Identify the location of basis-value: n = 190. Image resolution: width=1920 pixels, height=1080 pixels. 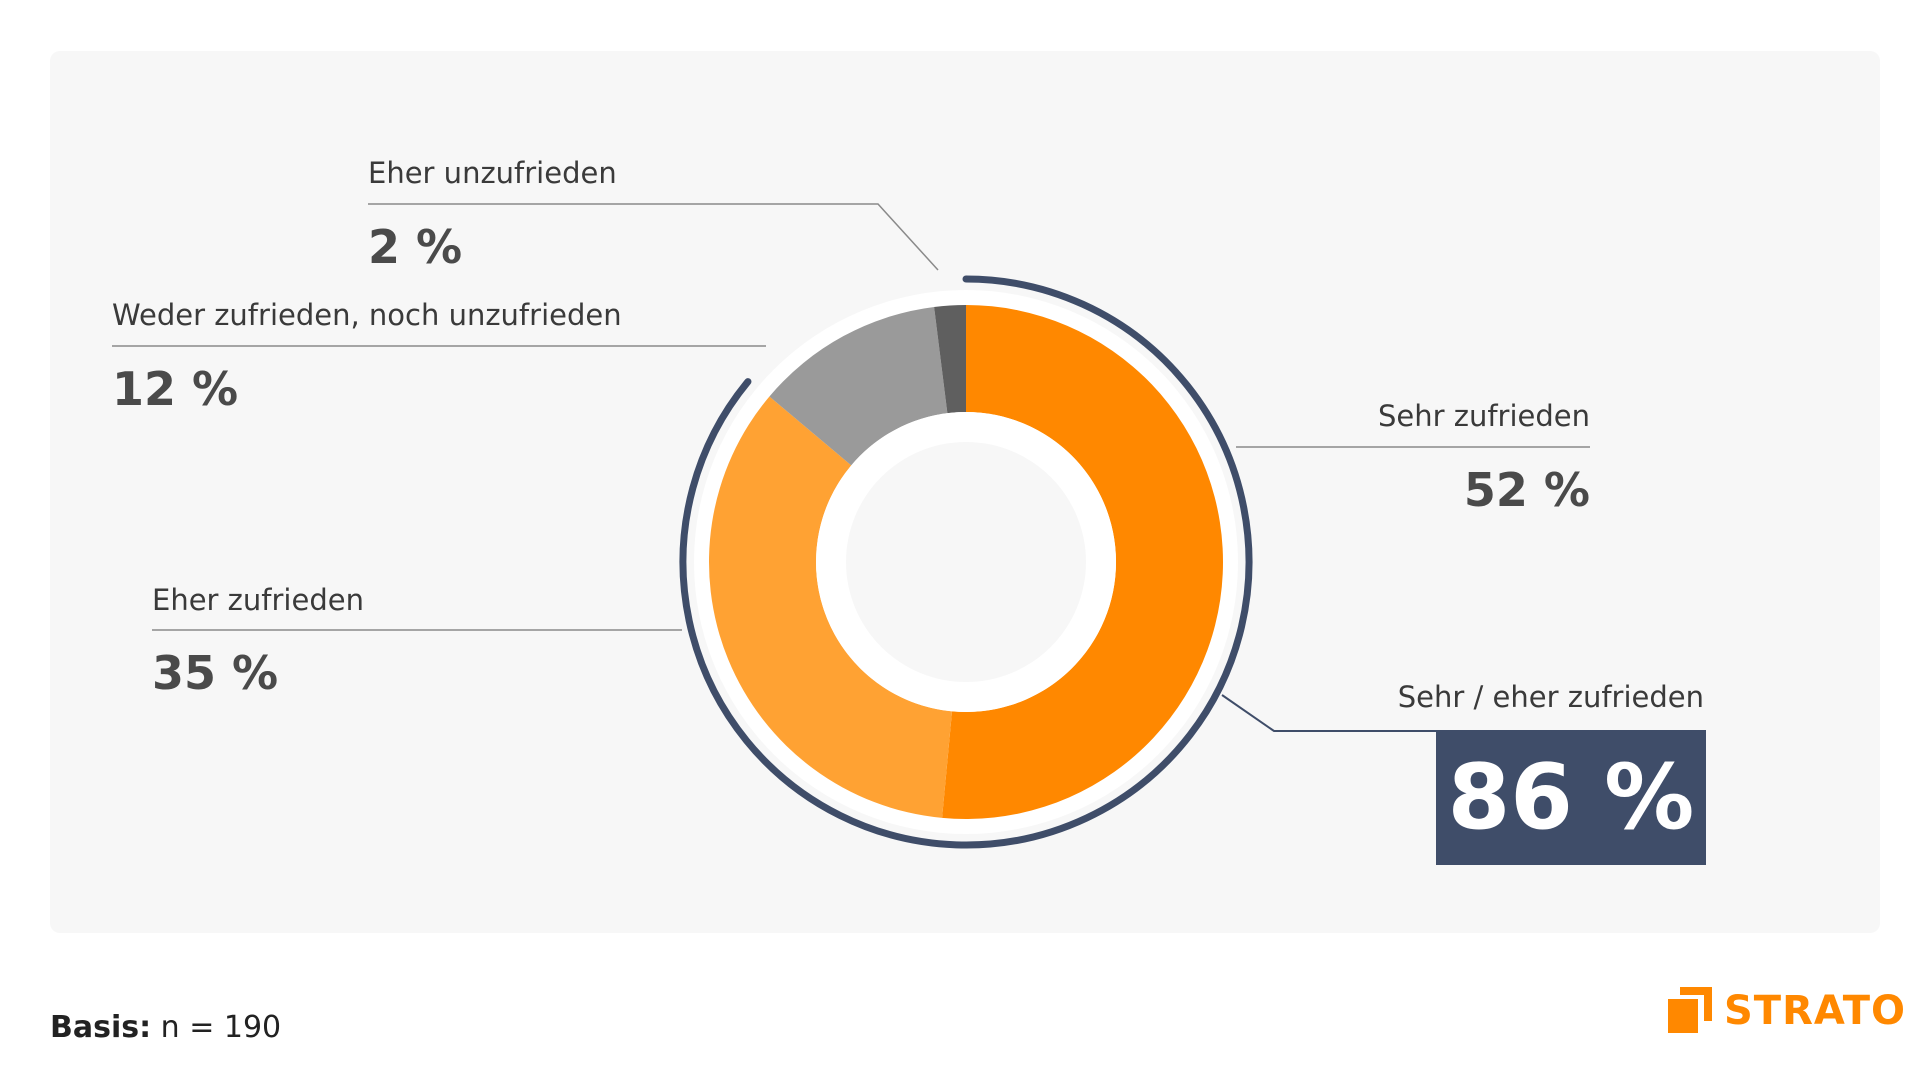
(221, 1027).